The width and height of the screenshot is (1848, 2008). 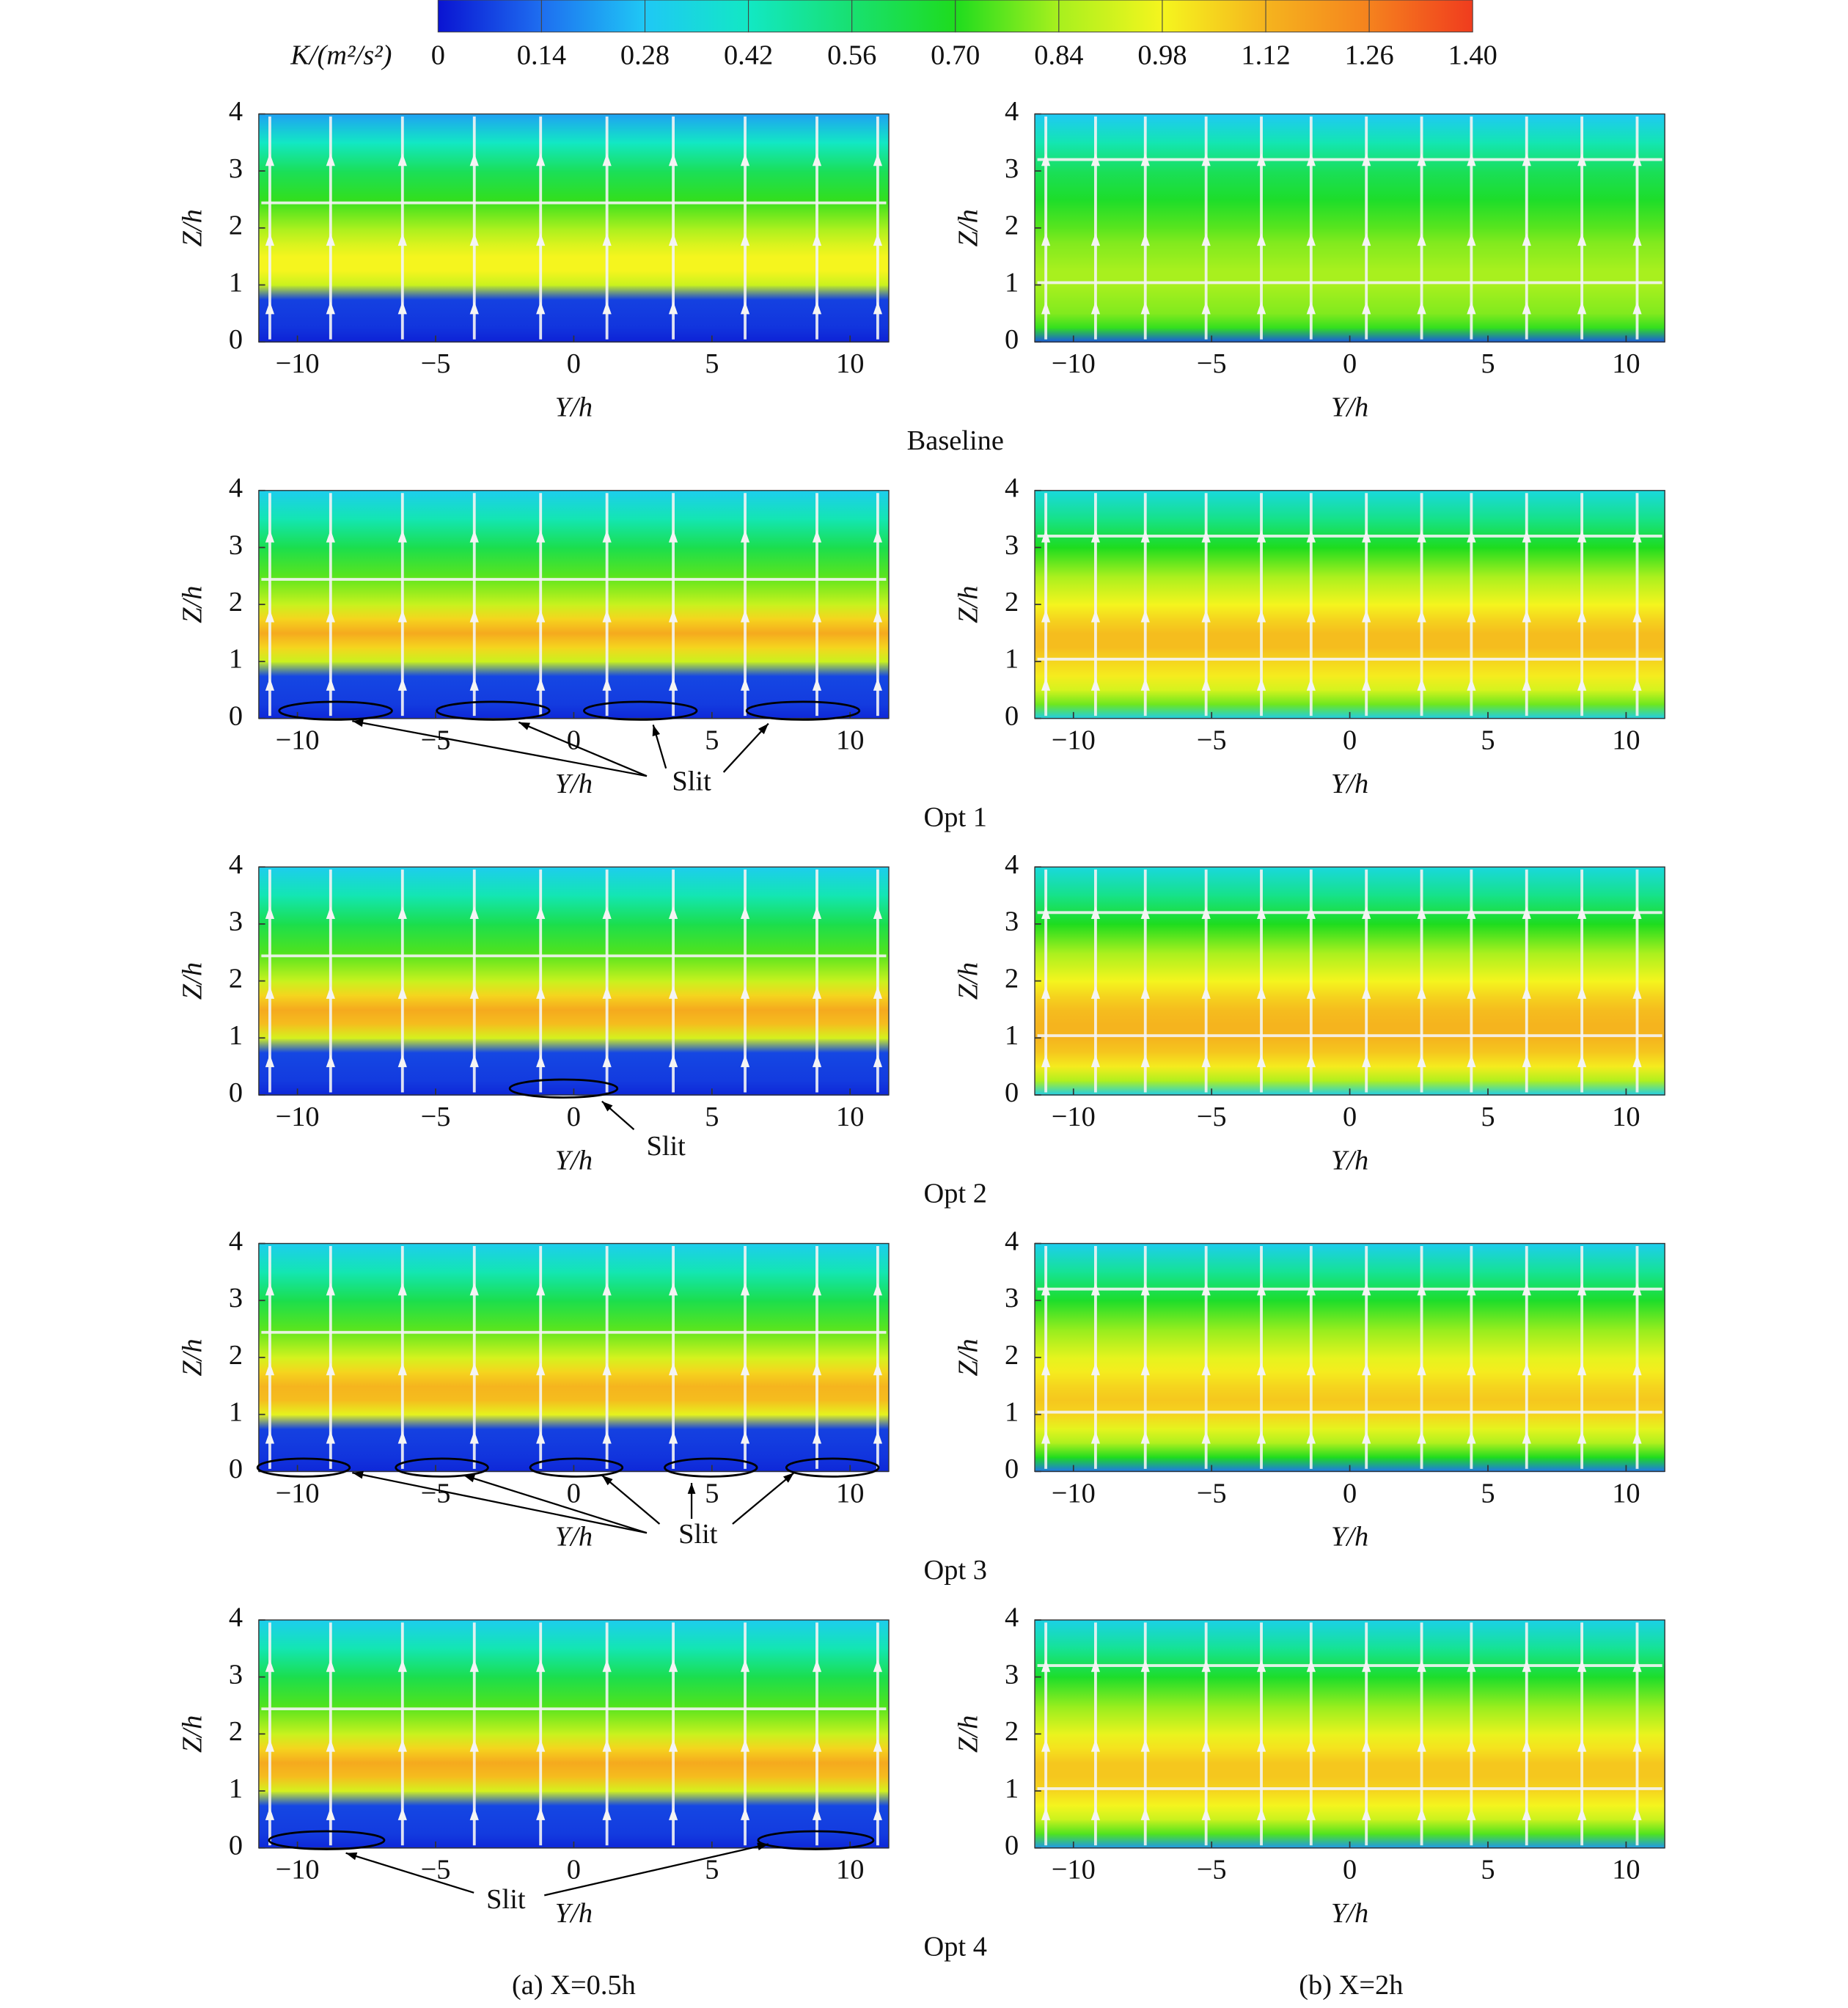 What do you see at coordinates (574, 1985) in the screenshot?
I see `column-caption: (a) X=0.5h` at bounding box center [574, 1985].